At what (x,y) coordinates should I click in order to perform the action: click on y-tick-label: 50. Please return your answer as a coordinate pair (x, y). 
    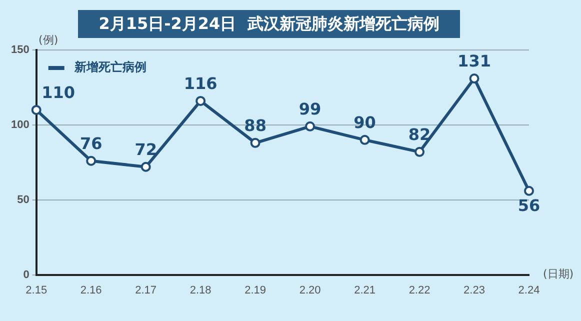
    Looking at the image, I should click on (23, 200).